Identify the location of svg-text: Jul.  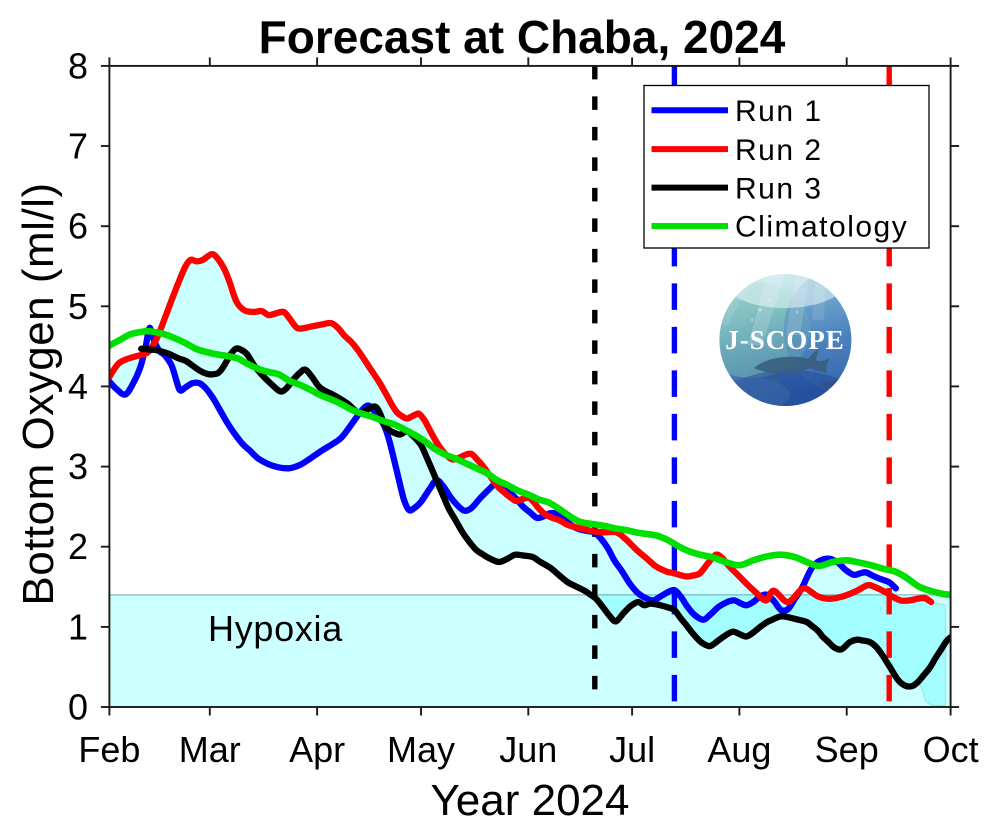
(632, 749).